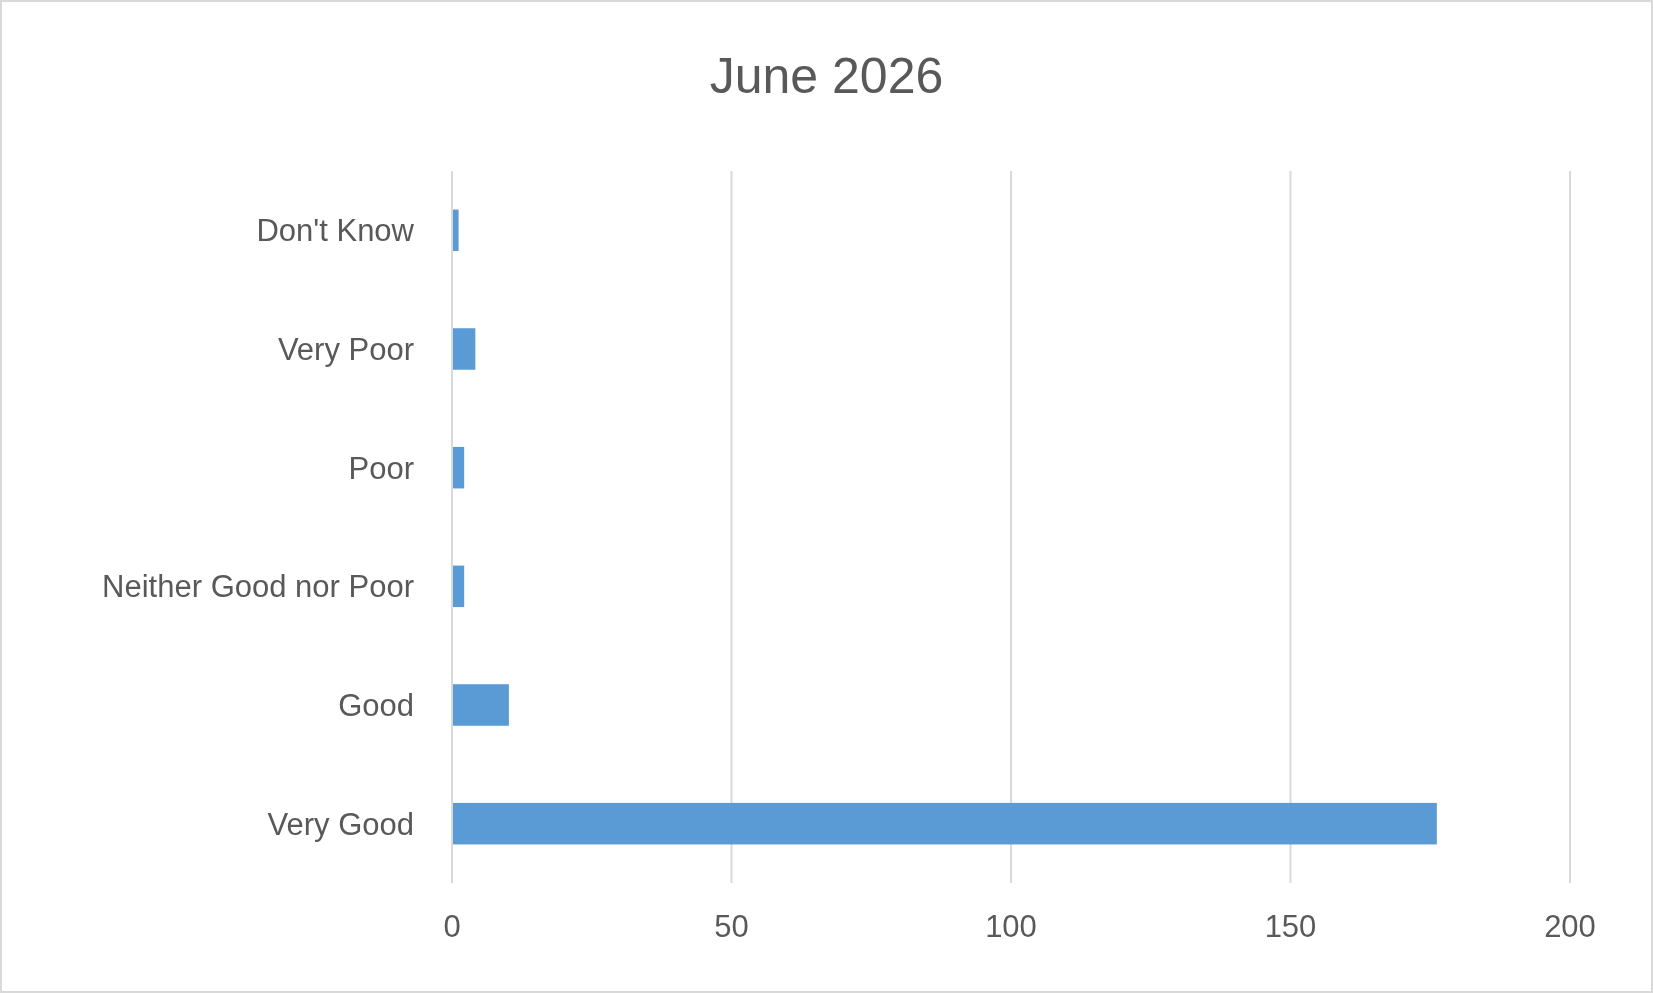 Image resolution: width=1653 pixels, height=993 pixels. I want to click on y-tick-label: Very Good, so click(340, 824).